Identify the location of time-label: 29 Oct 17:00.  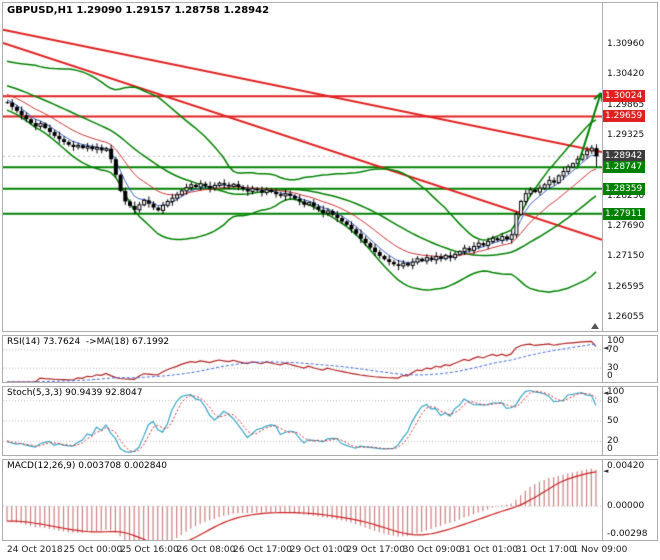
(375, 550).